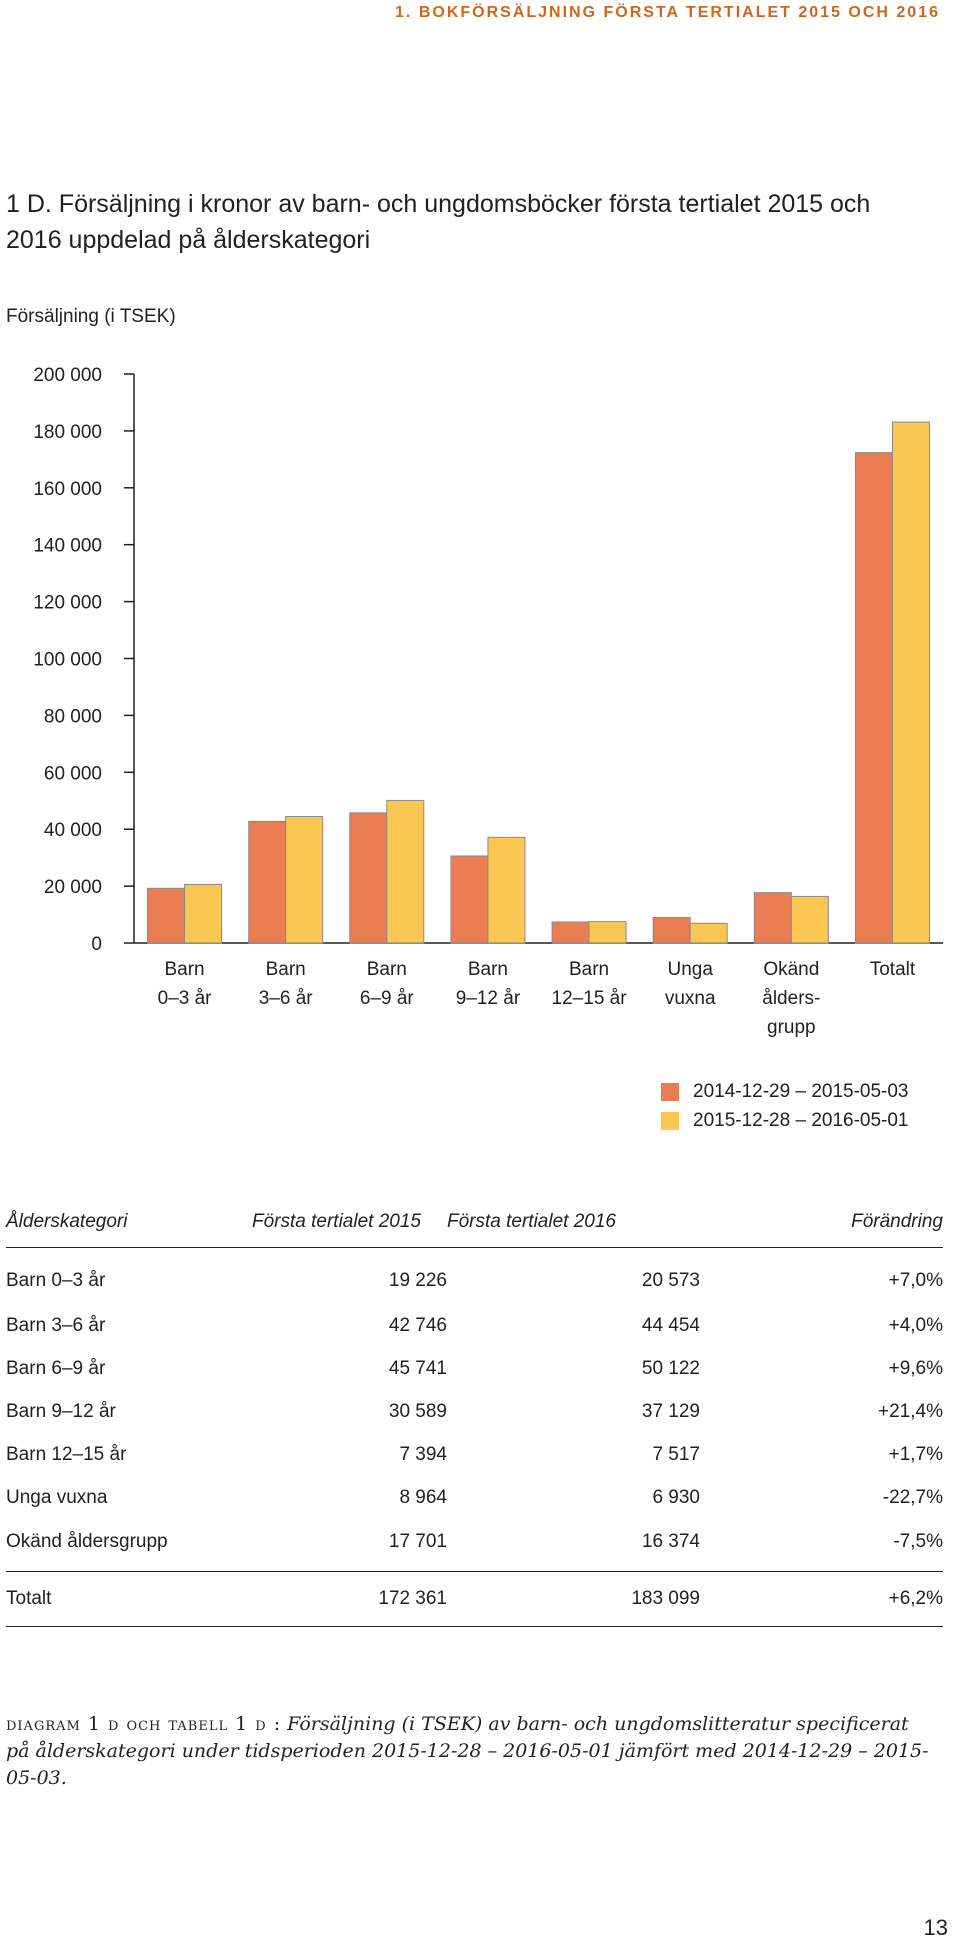 Image resolution: width=960 pixels, height=1950 pixels. I want to click on table-row: Unga vuxna 8 964 6 930 -22,7%, so click(474, 1497).